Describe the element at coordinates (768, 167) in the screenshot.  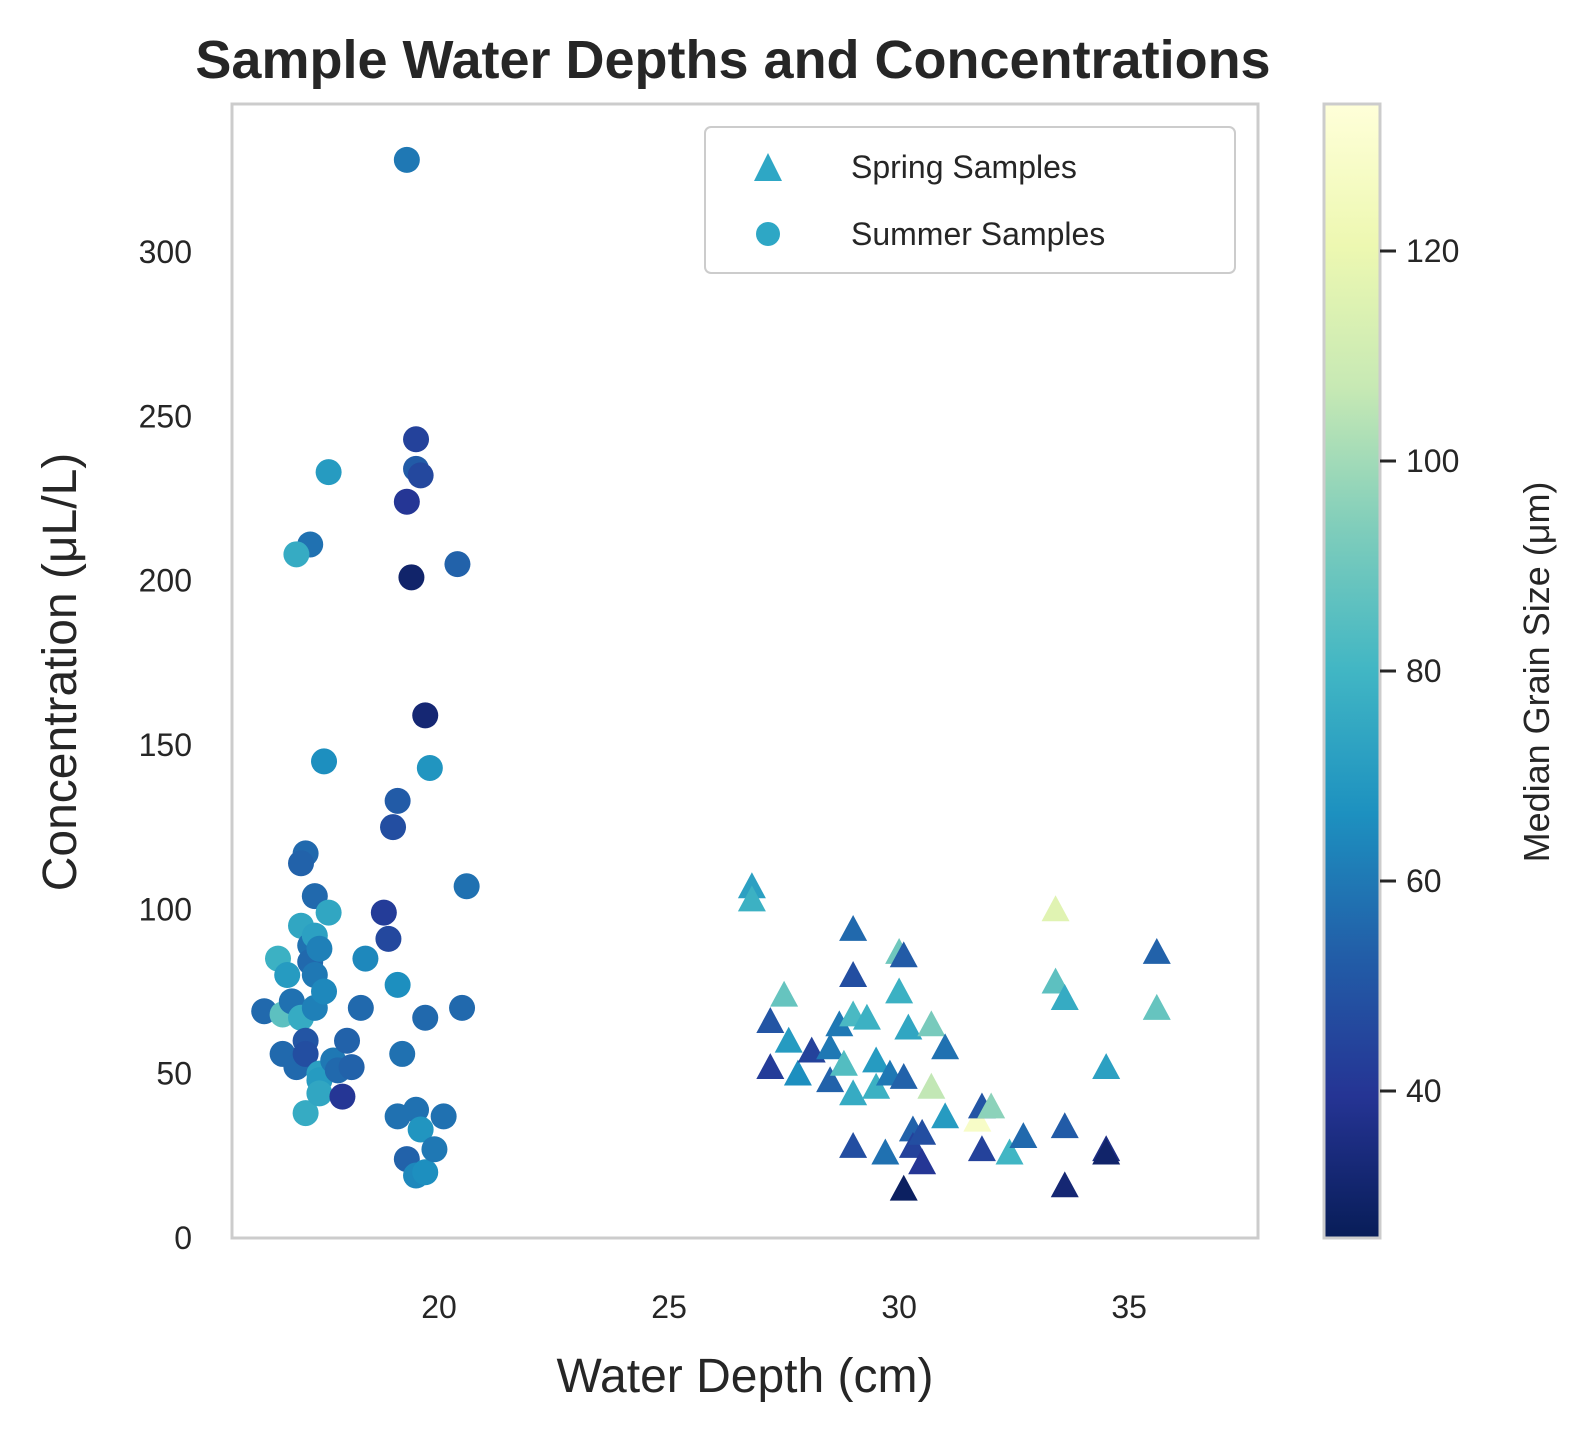
I see `legend-triangle-icon` at that location.